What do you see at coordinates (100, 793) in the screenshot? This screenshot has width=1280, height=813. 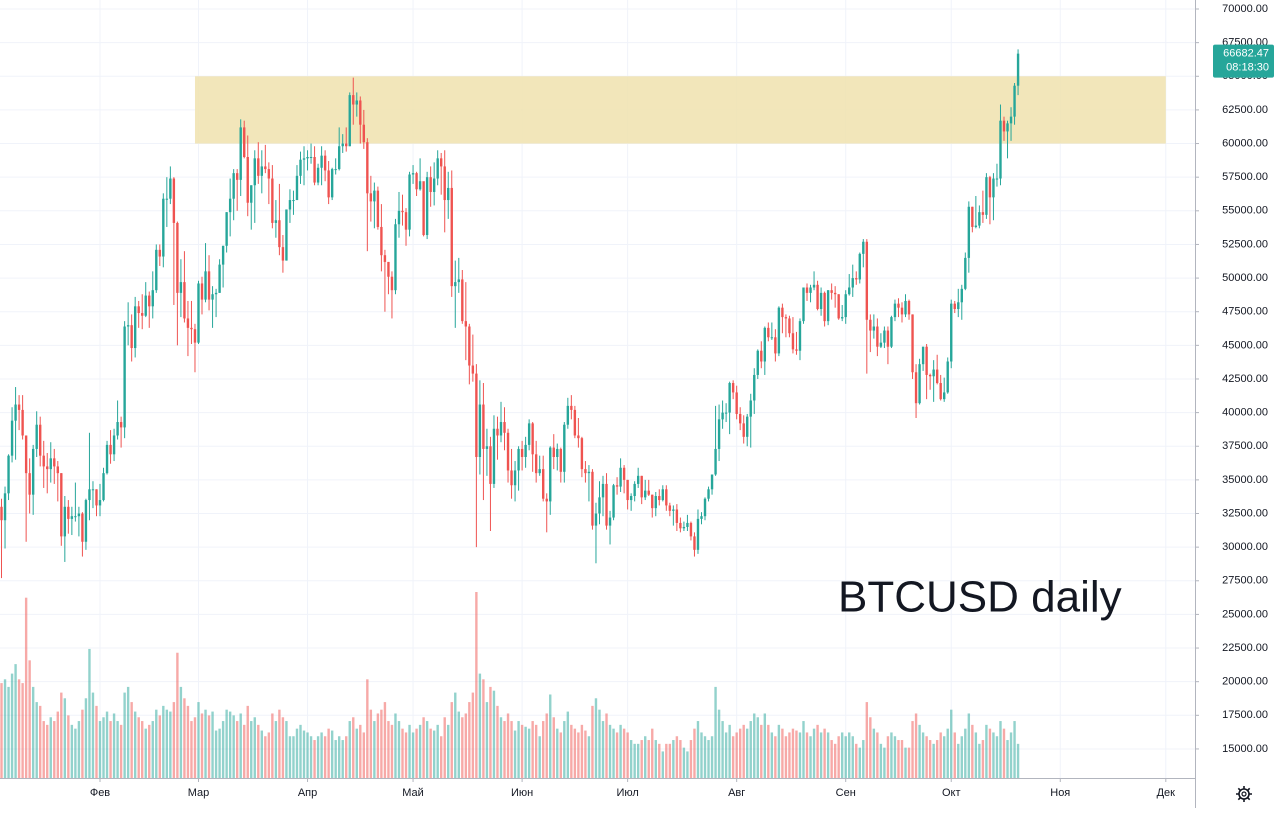 I see `x-tick-label: Фев` at bounding box center [100, 793].